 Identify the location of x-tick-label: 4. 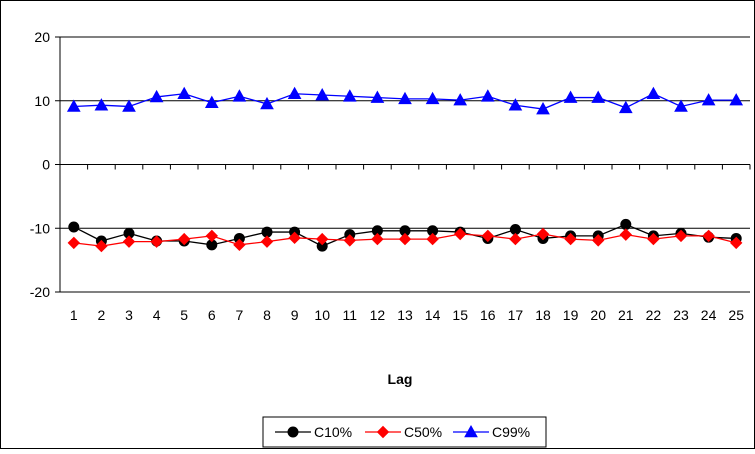
(157, 315).